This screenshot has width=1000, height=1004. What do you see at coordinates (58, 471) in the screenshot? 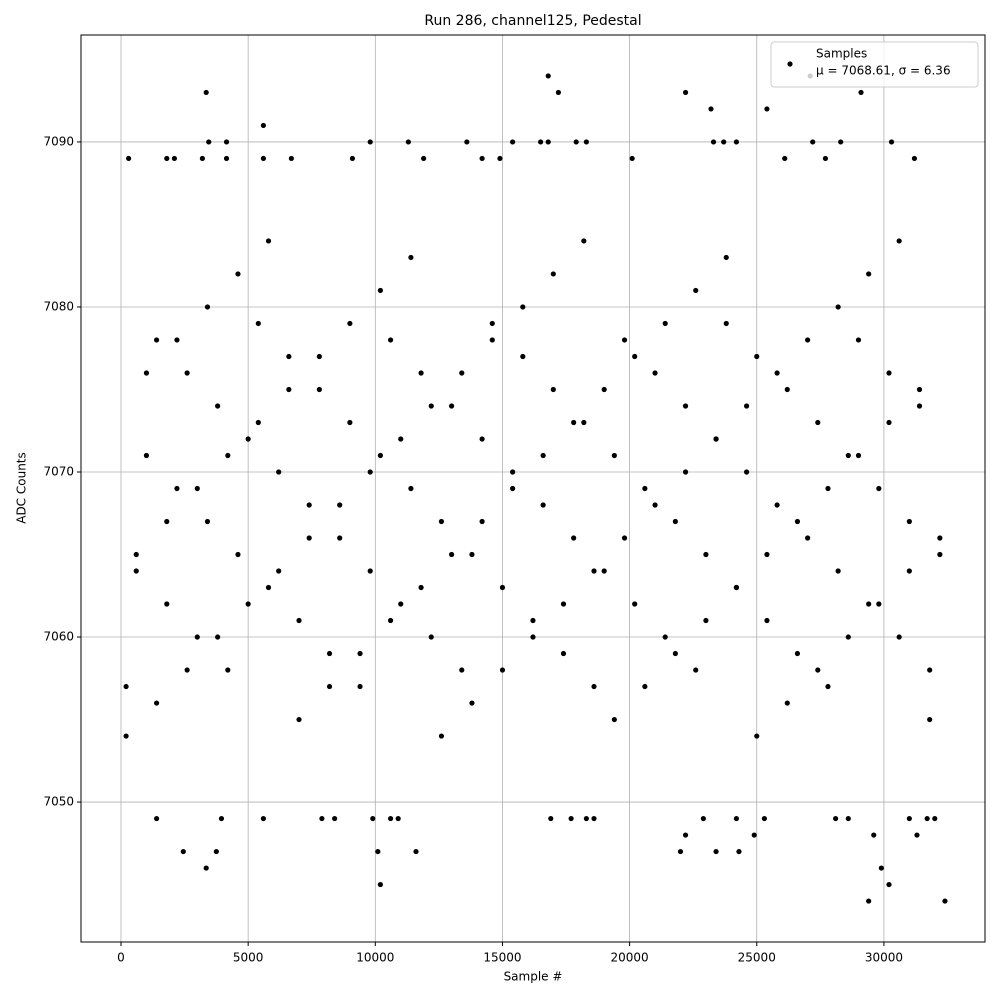
I see `y-tick-label: 7070` at bounding box center [58, 471].